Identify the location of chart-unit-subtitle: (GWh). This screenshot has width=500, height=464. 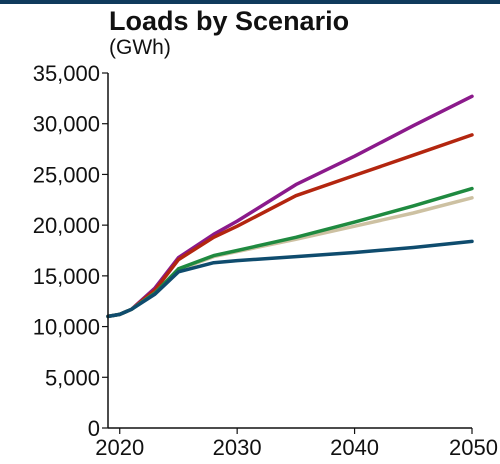
(140, 47).